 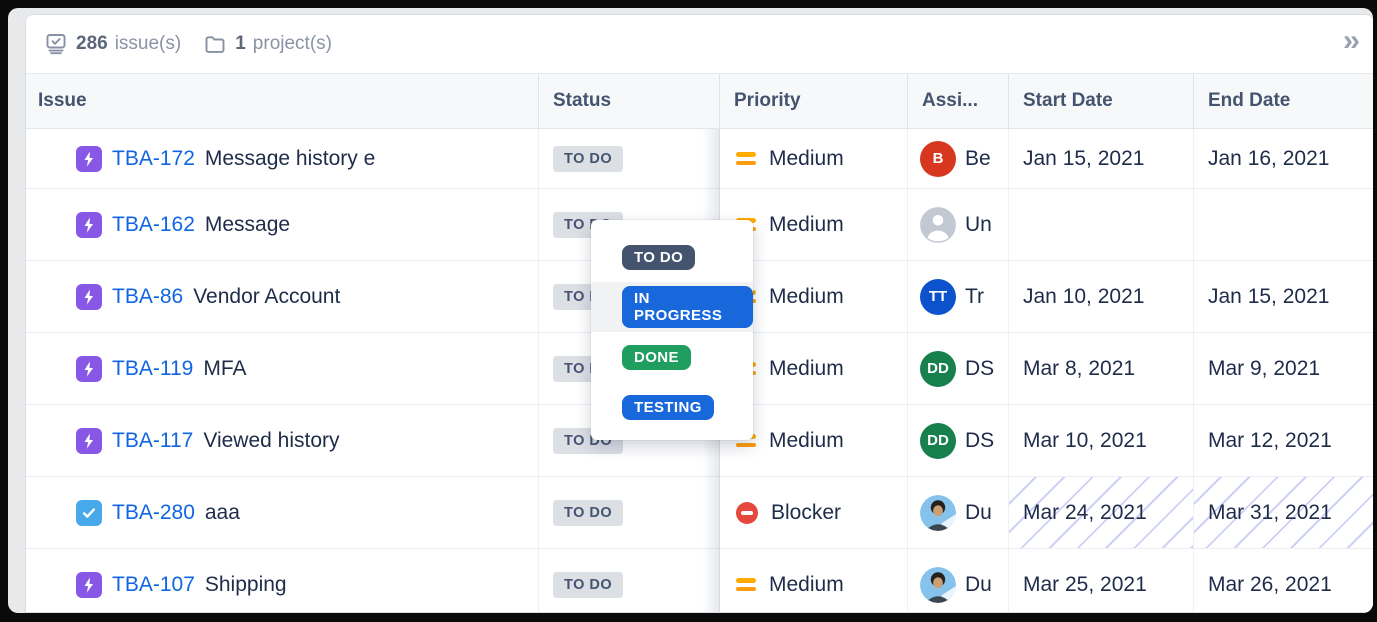 I want to click on issue-cell: TBA-280 aaa, so click(x=282, y=512).